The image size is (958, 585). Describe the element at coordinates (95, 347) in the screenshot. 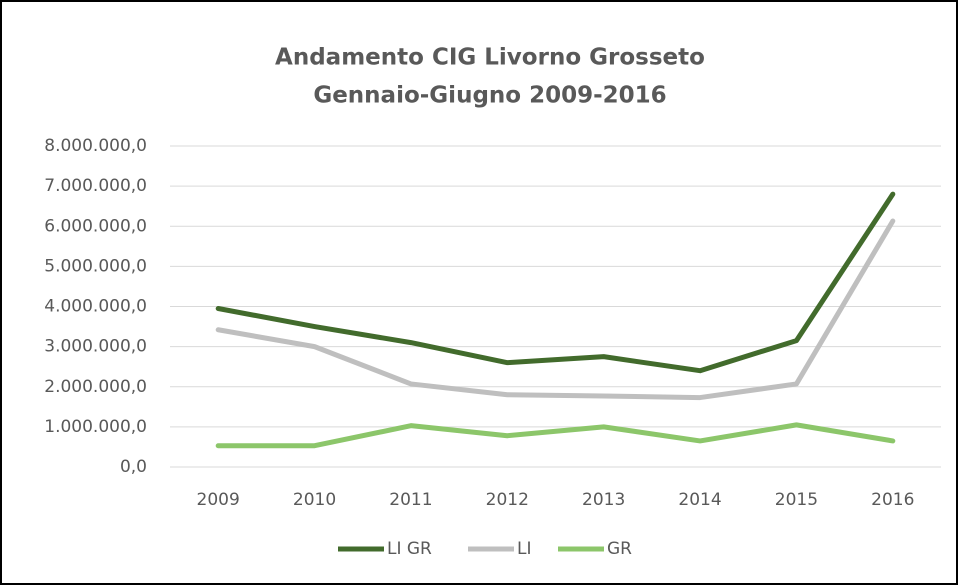

I see `y-tick-label: 3.000.000,0` at that location.